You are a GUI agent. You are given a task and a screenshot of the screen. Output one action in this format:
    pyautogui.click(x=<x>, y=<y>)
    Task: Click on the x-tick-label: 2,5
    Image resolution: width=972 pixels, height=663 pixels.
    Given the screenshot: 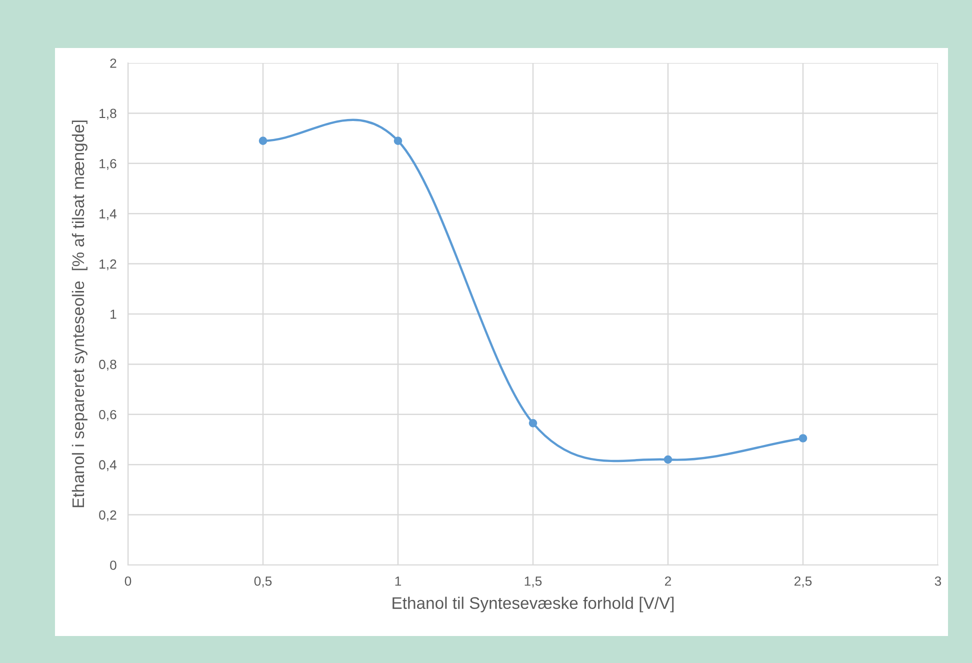 What is the action you would take?
    pyautogui.click(x=803, y=582)
    